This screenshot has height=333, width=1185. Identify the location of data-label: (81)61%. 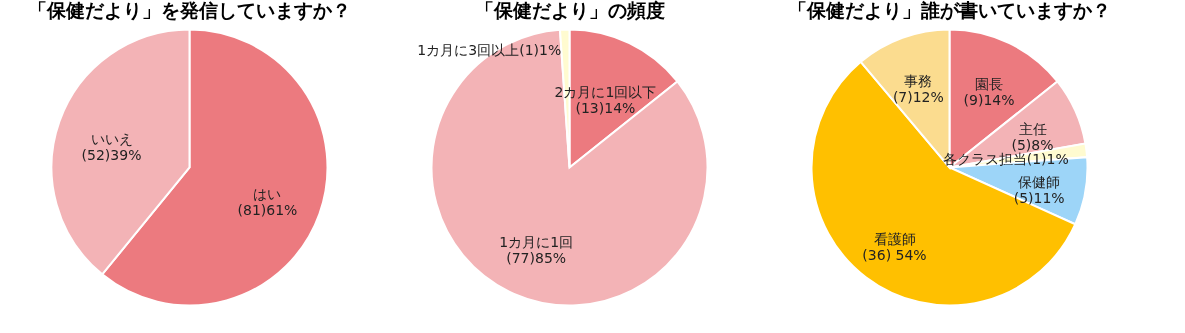
(267, 210).